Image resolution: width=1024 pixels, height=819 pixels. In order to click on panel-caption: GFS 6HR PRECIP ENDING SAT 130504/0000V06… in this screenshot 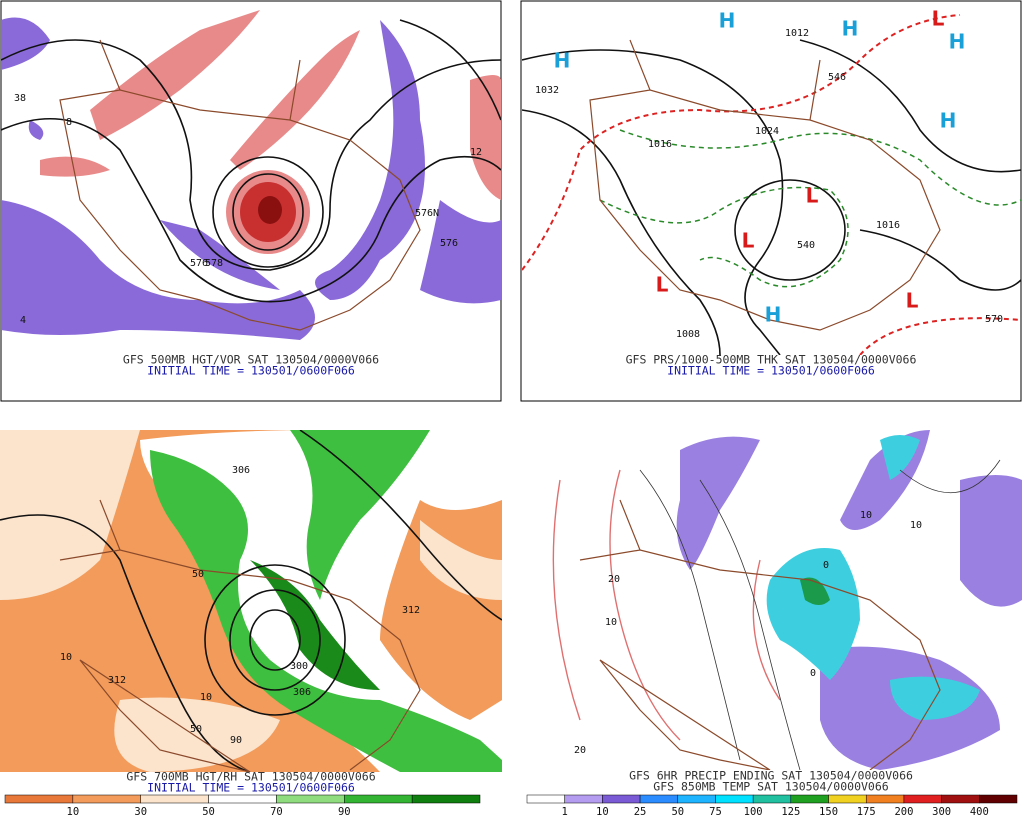, I will do `click(771, 776)`.